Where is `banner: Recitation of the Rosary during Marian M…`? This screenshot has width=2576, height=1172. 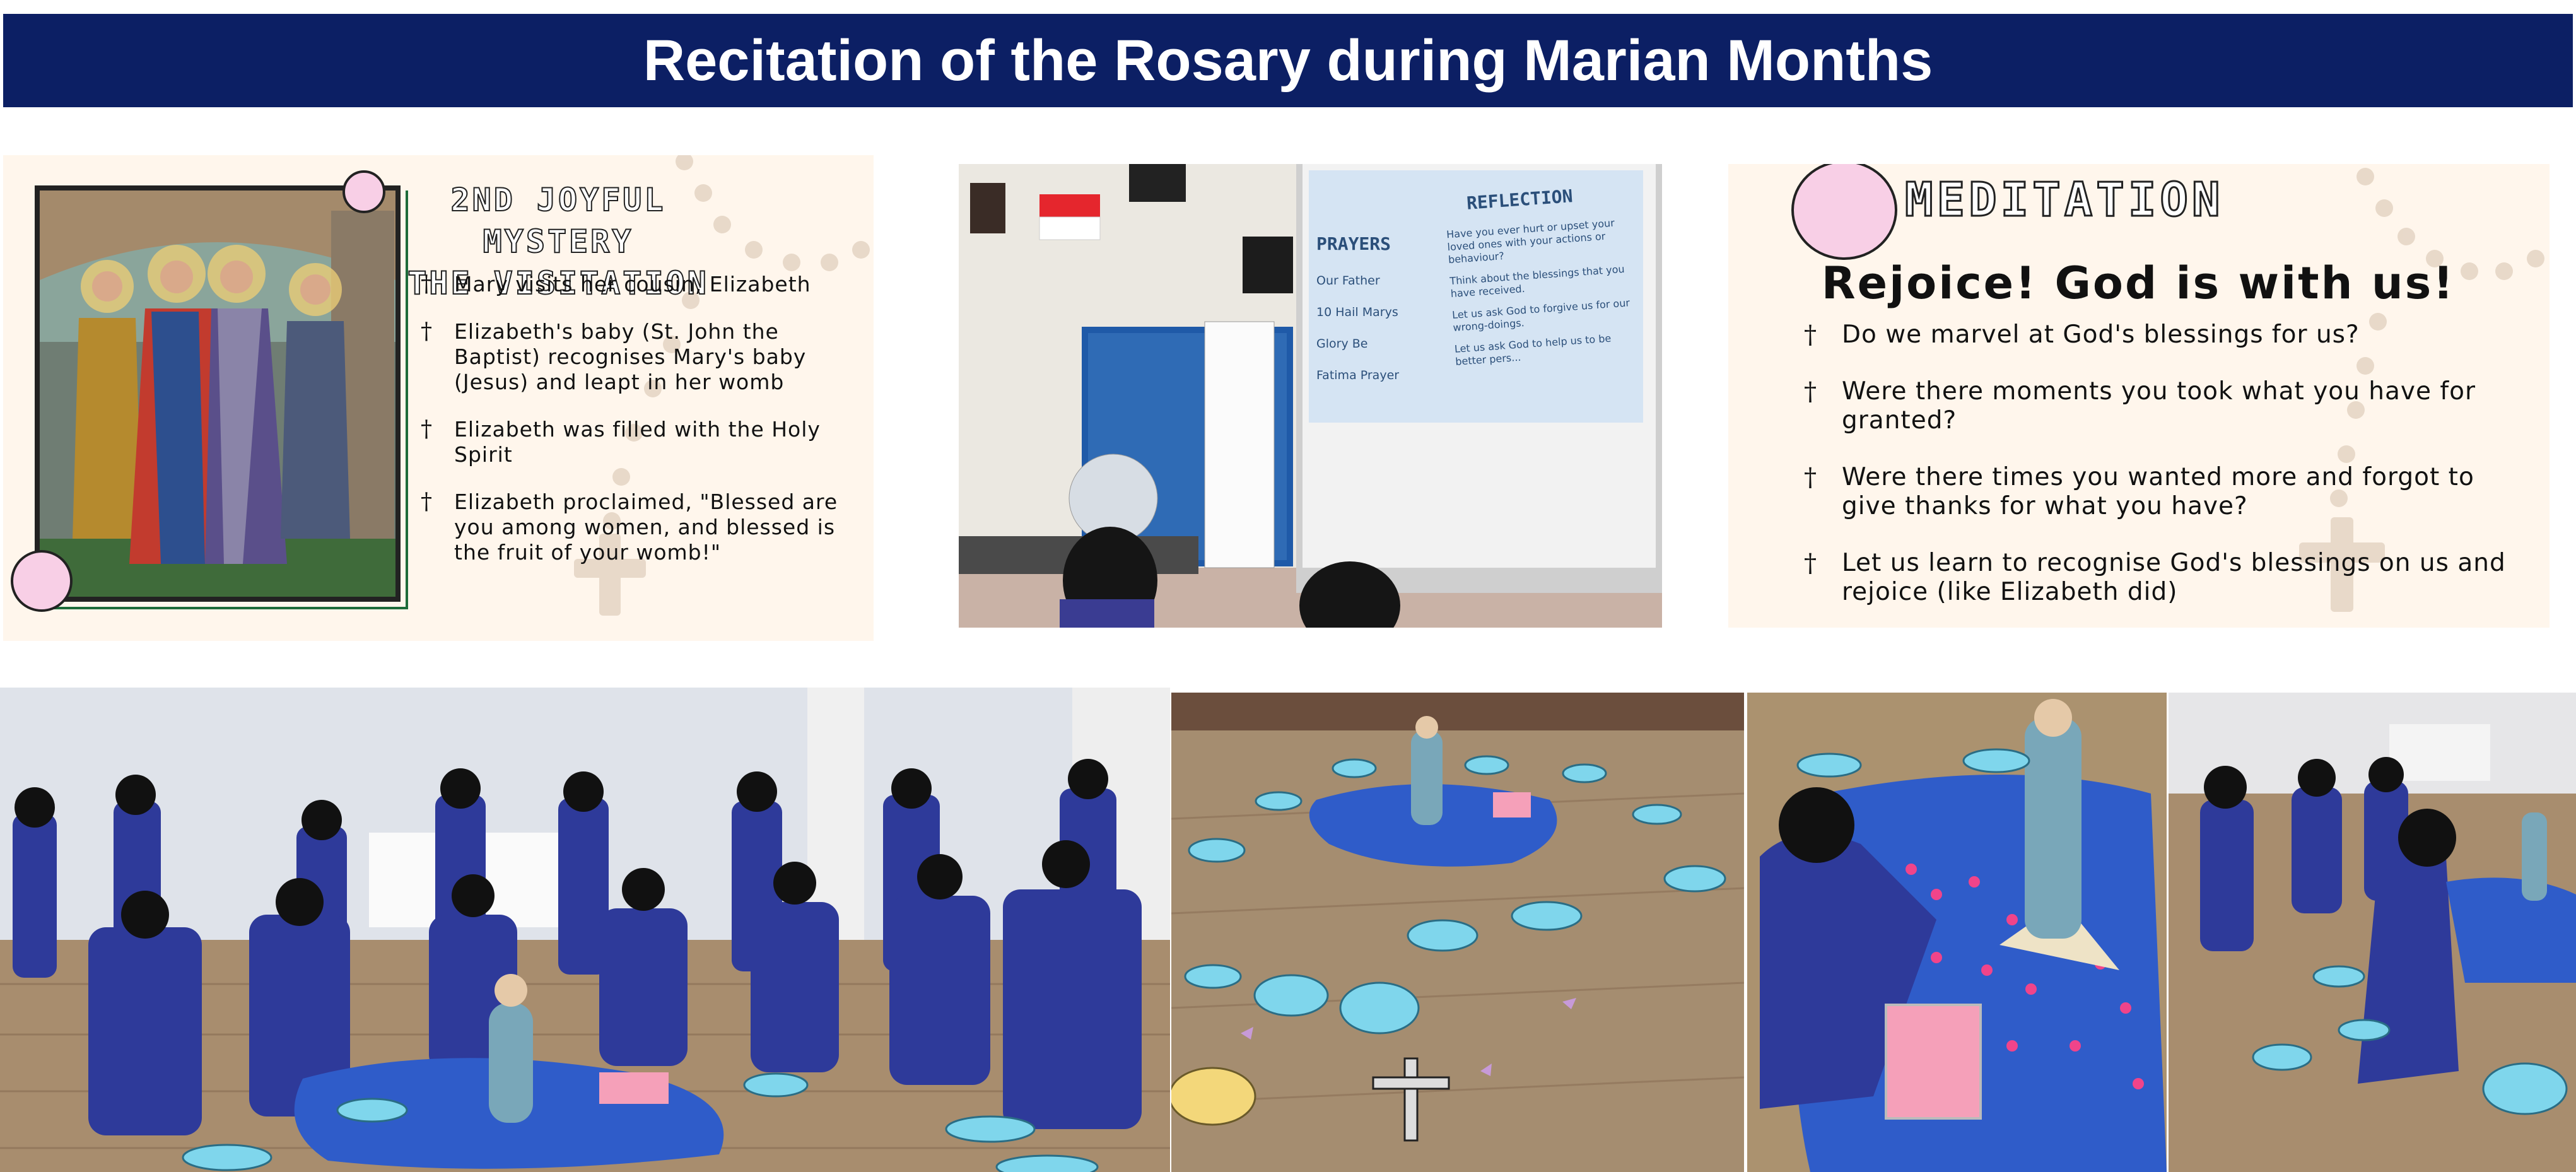
banner: Recitation of the Rosary during Marian M… is located at coordinates (1288, 60).